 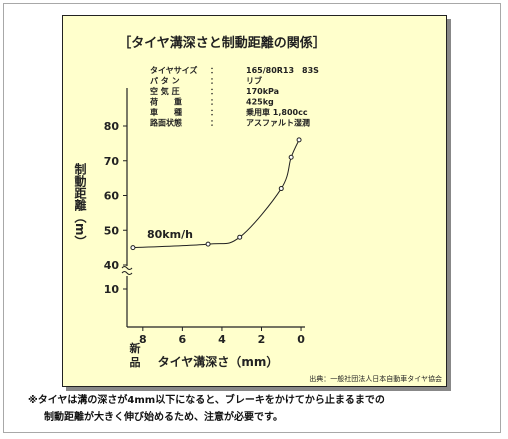 I want to click on spec-value: 165/80R13 83S, so click(x=282, y=70).